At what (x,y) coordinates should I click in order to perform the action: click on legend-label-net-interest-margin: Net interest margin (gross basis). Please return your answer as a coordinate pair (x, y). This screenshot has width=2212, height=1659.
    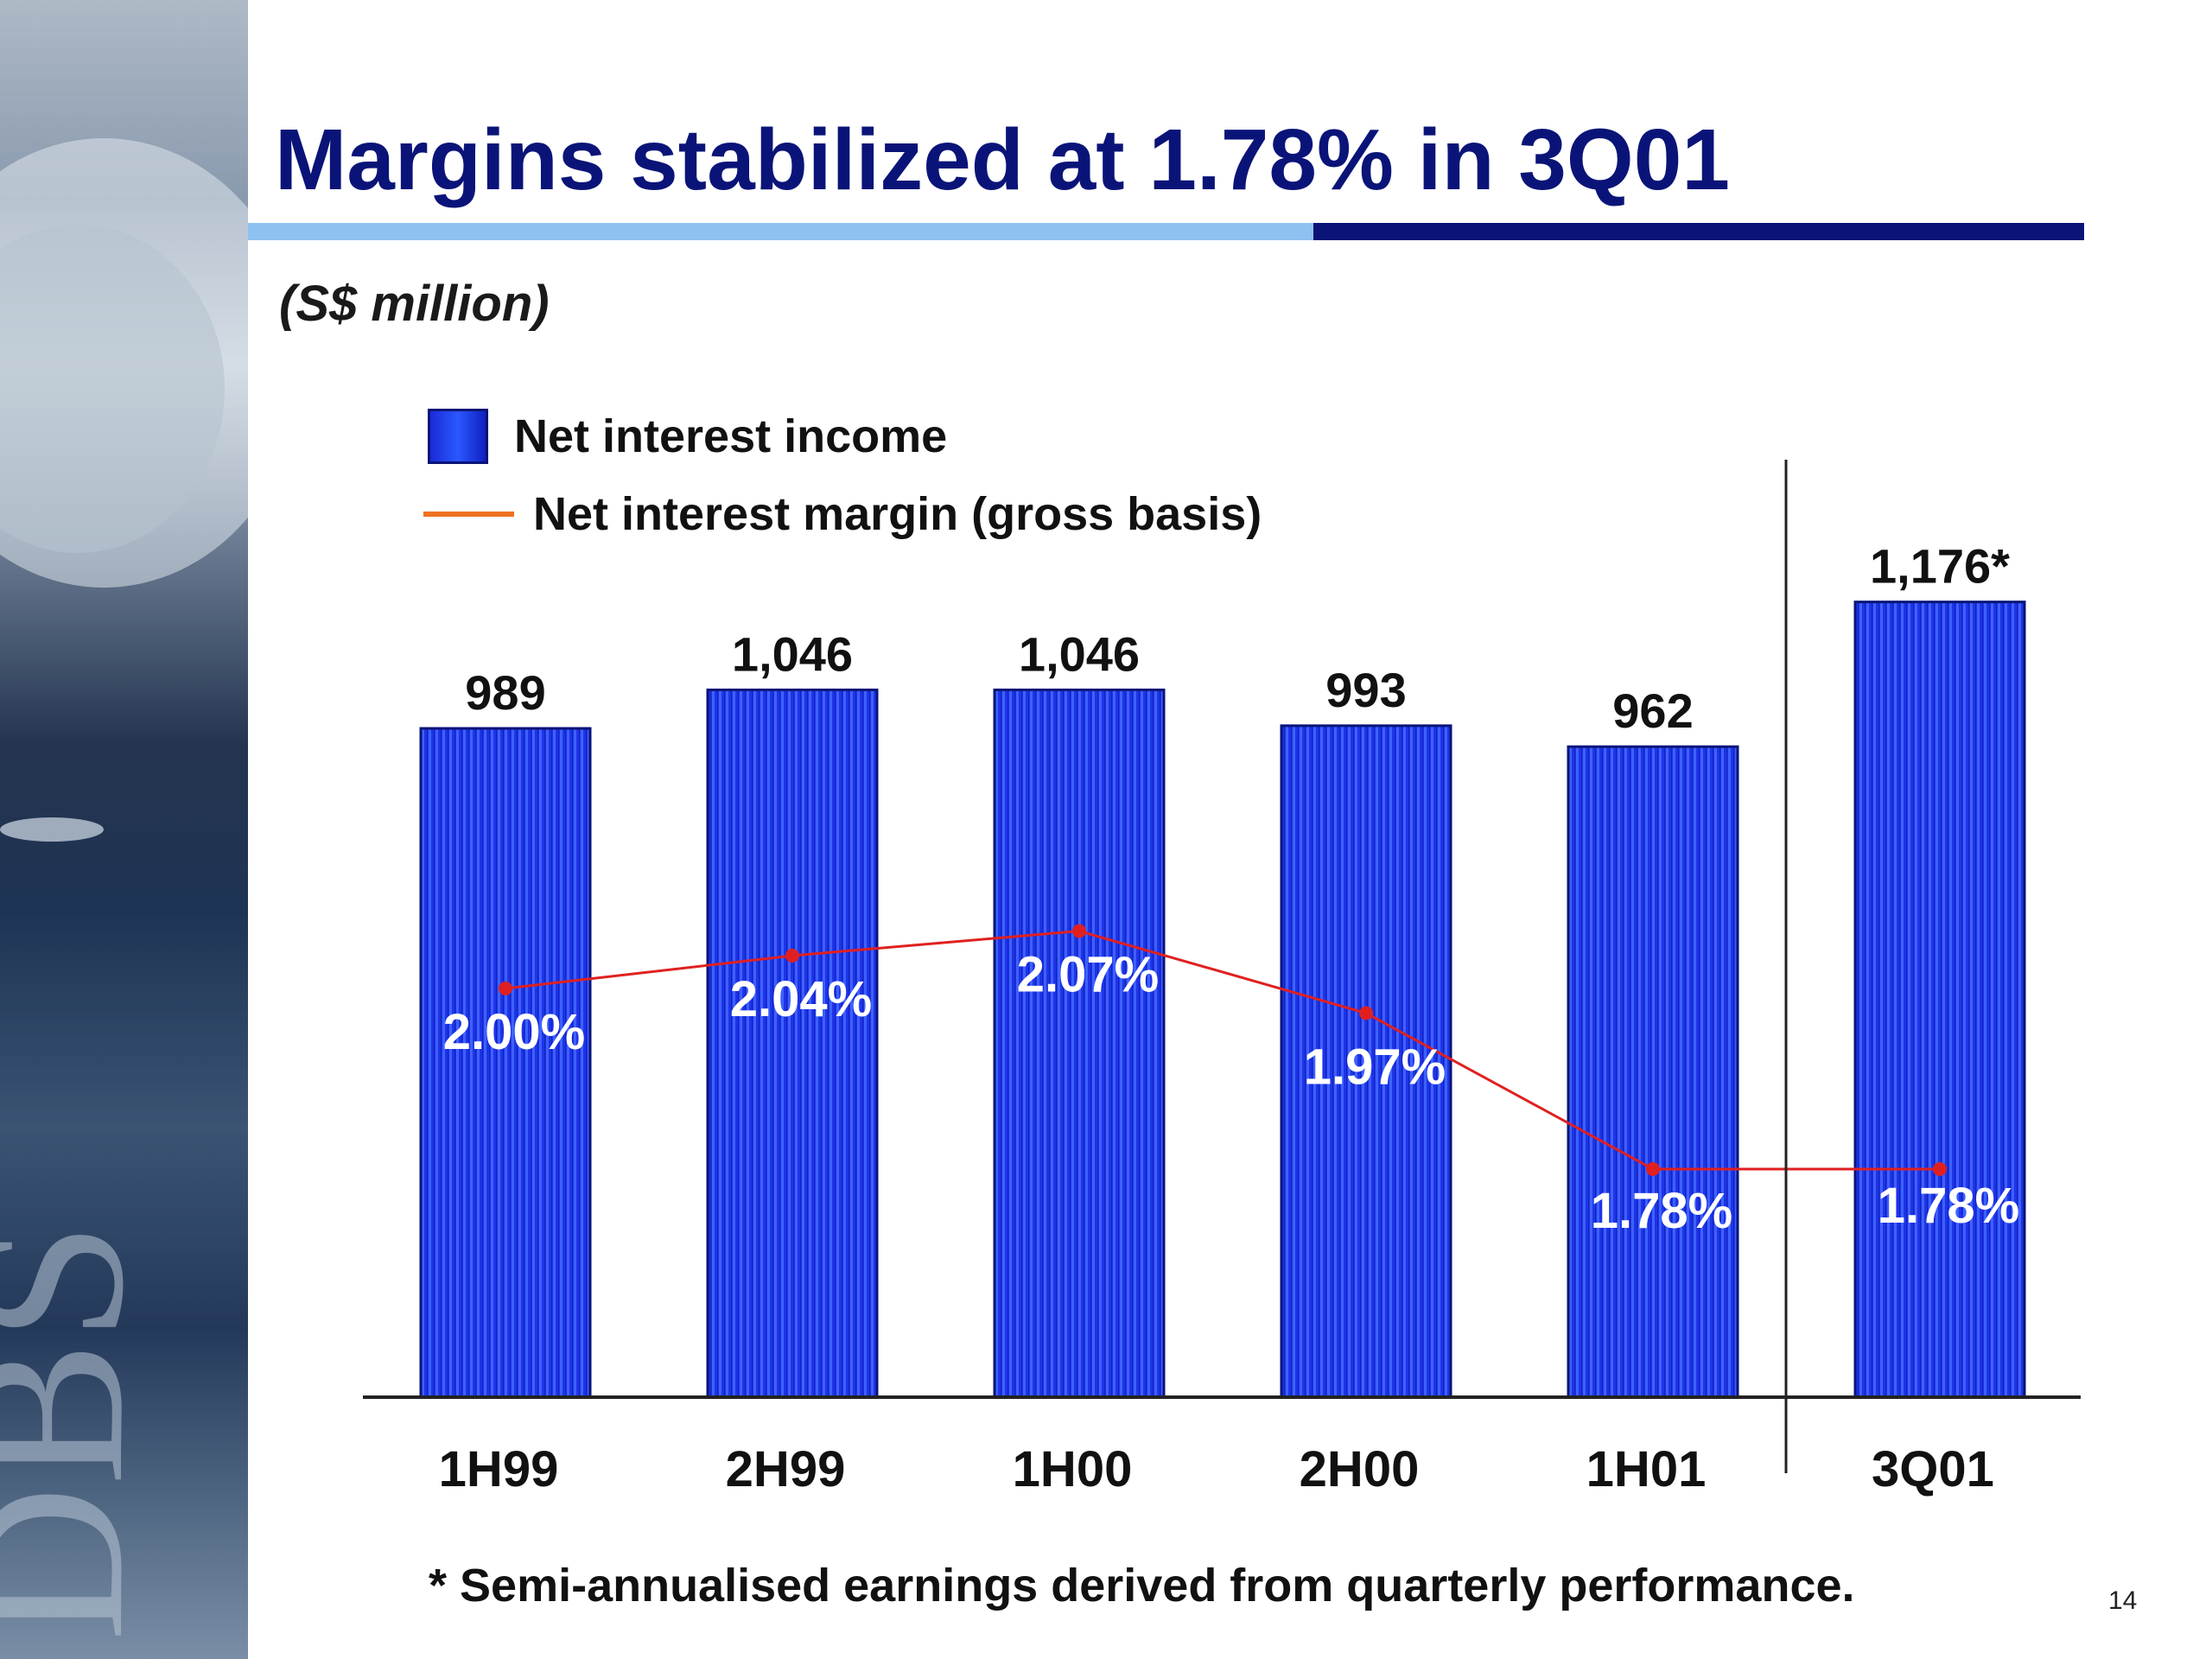
    Looking at the image, I should click on (897, 514).